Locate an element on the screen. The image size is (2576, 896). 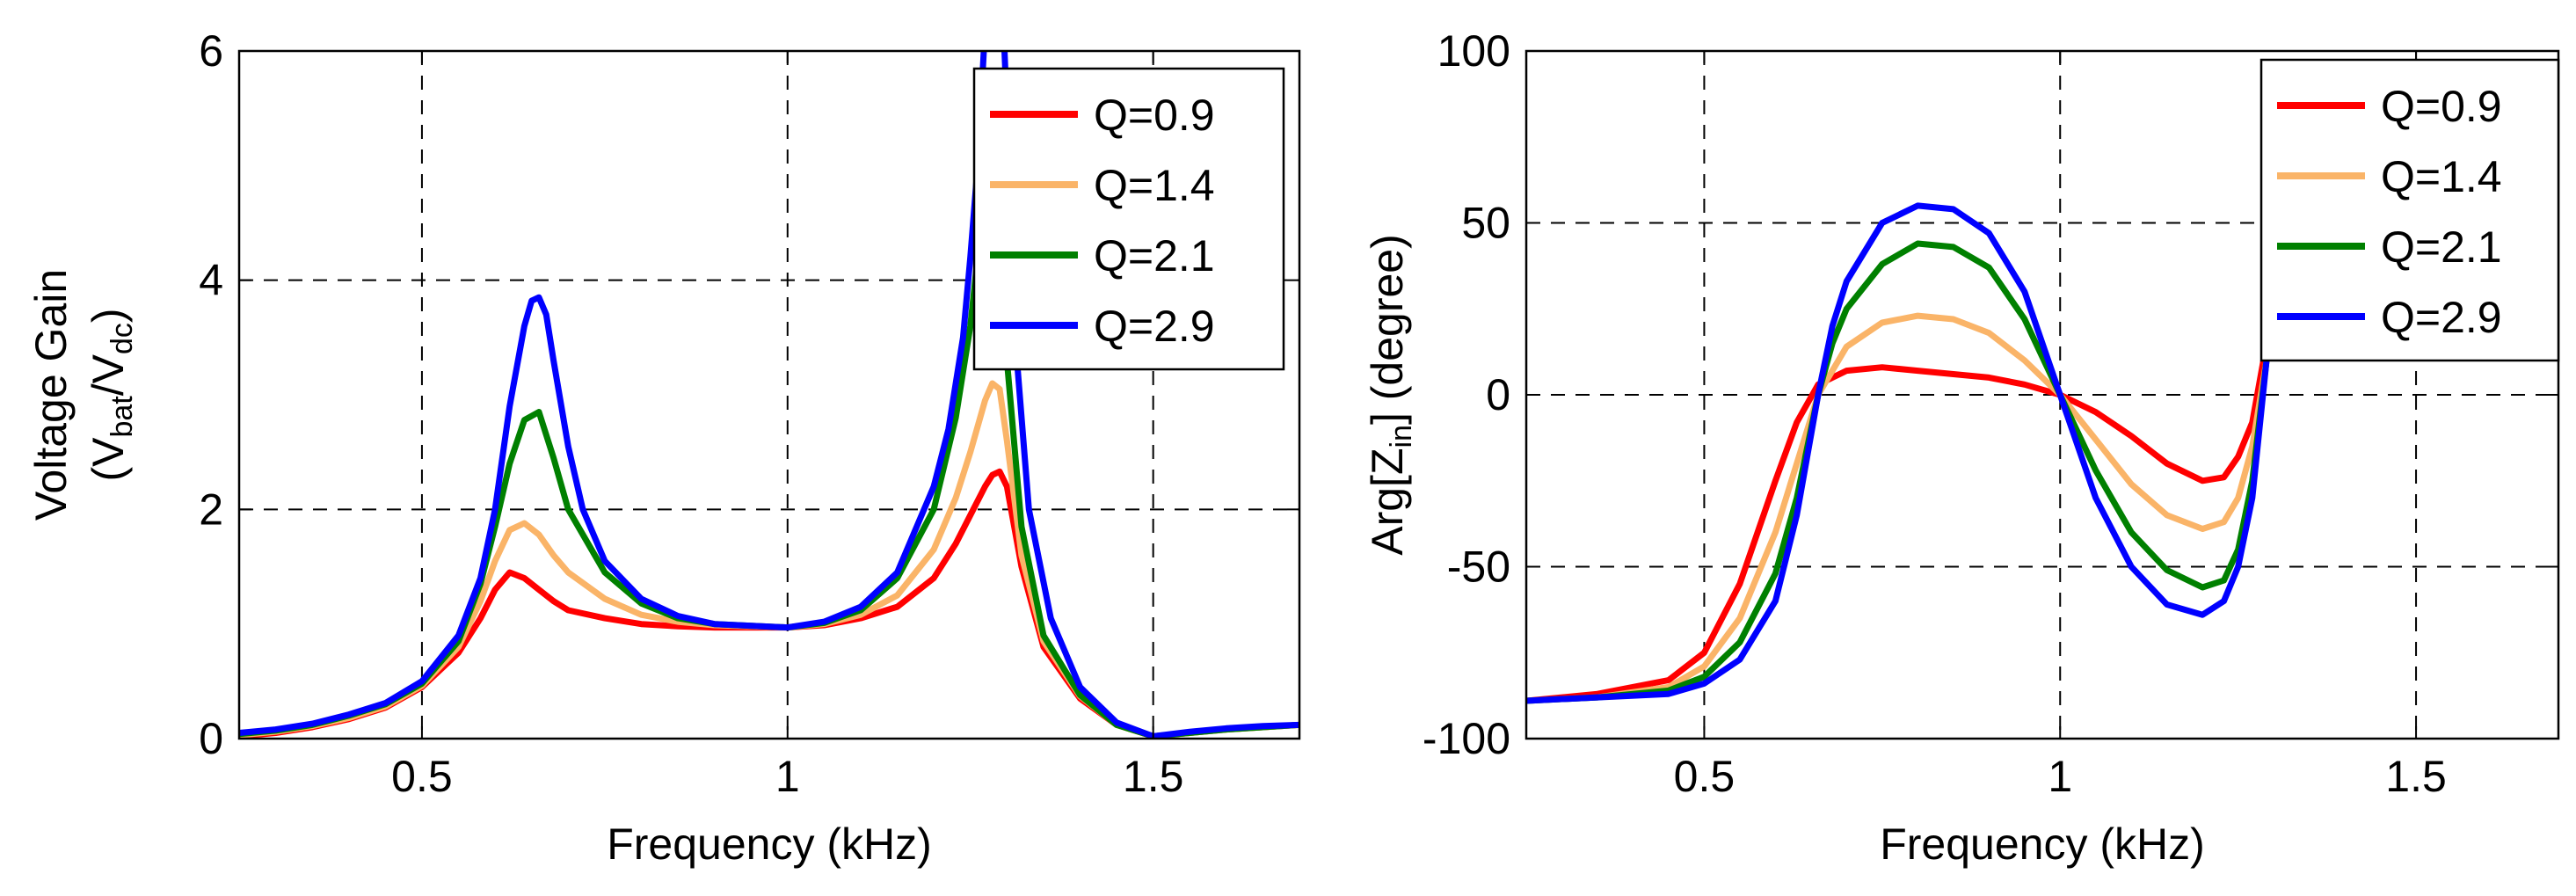
y-tick-label: -50 is located at coordinates (1478, 567).